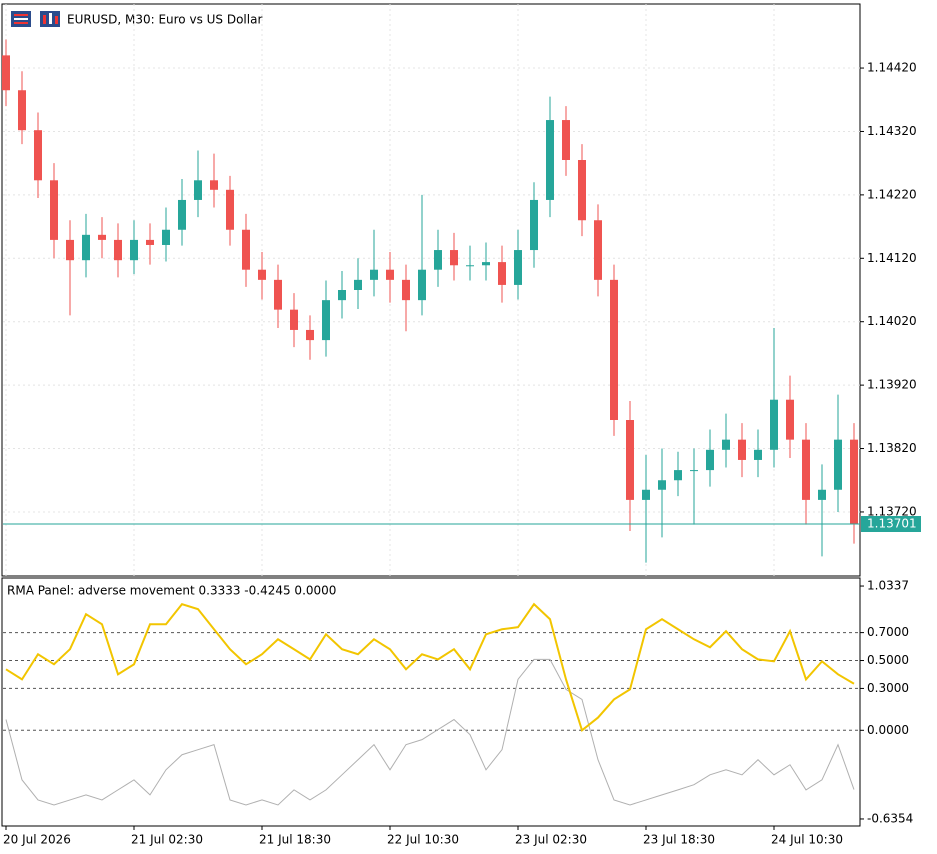  I want to click on y-tick-label: -0.6354, so click(890, 818).